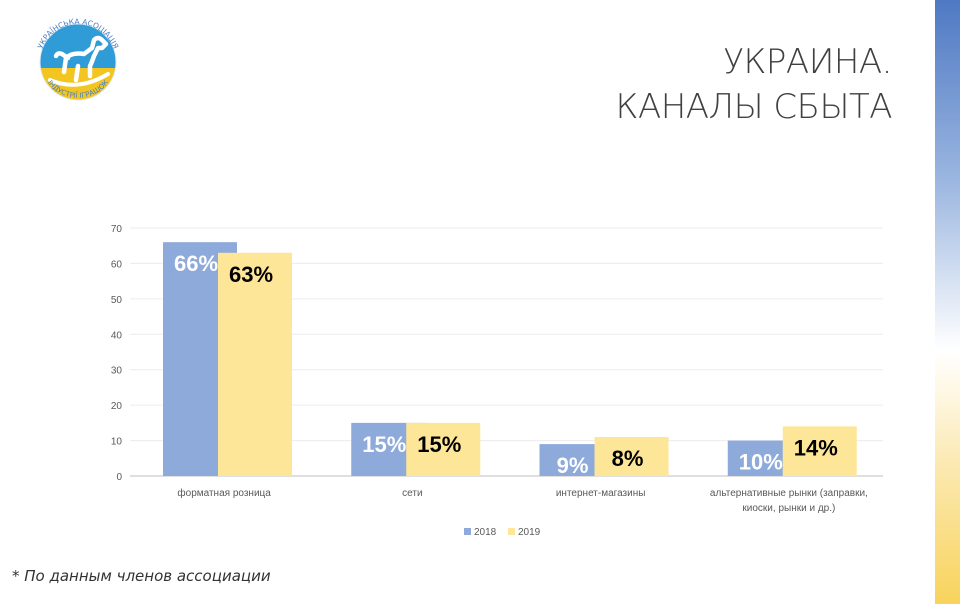 This screenshot has width=960, height=604. I want to click on x-tick-label: киоски, рынки и др.), so click(788, 508).